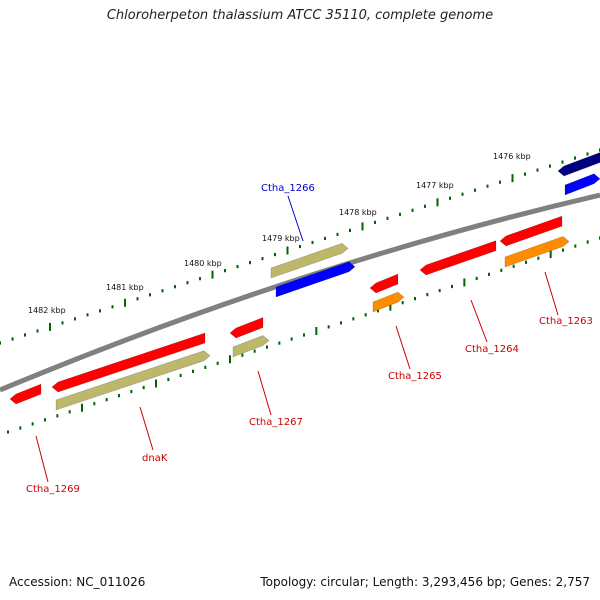 The width and height of the screenshot is (600, 600). What do you see at coordinates (47, 310) in the screenshot?
I see `tick-label-6: 1482 kbp` at bounding box center [47, 310].